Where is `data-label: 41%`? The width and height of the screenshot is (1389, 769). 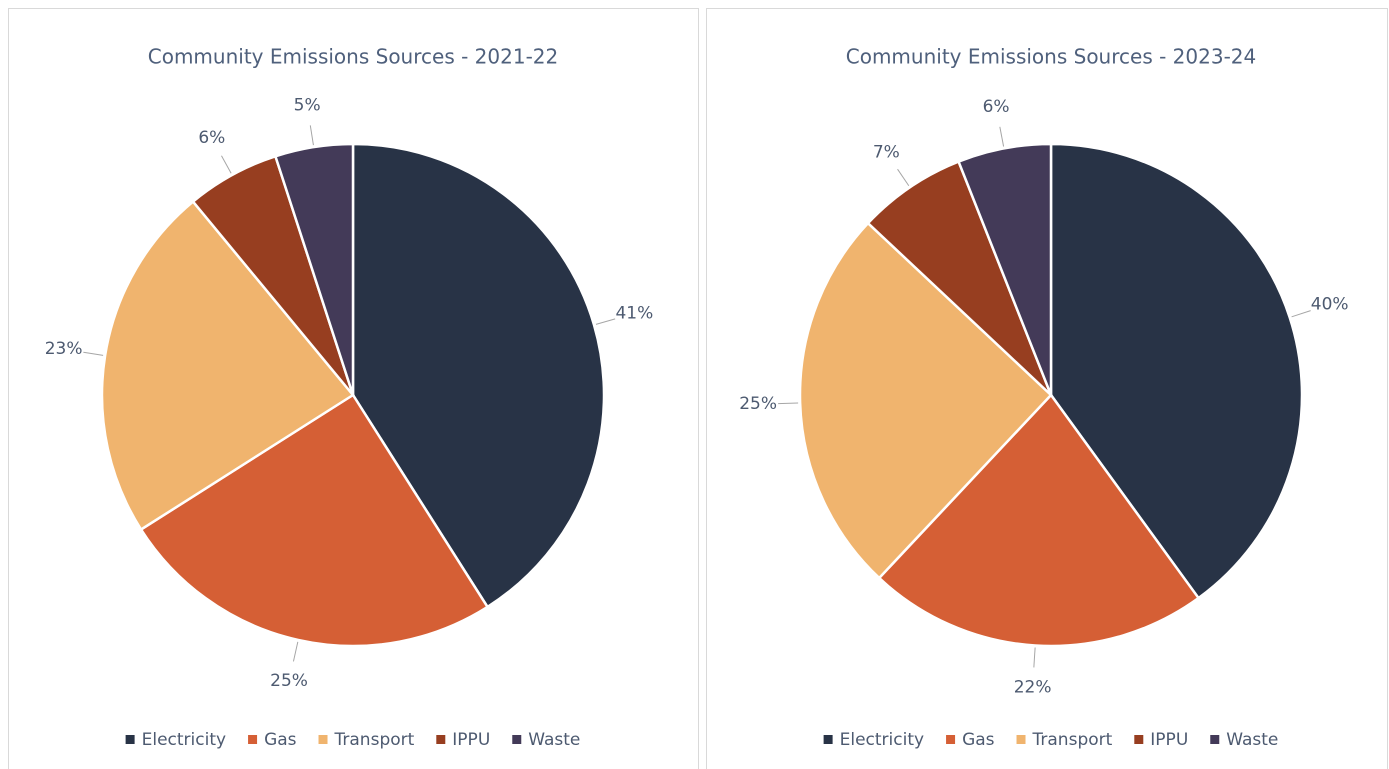 data-label: 41% is located at coordinates (634, 313).